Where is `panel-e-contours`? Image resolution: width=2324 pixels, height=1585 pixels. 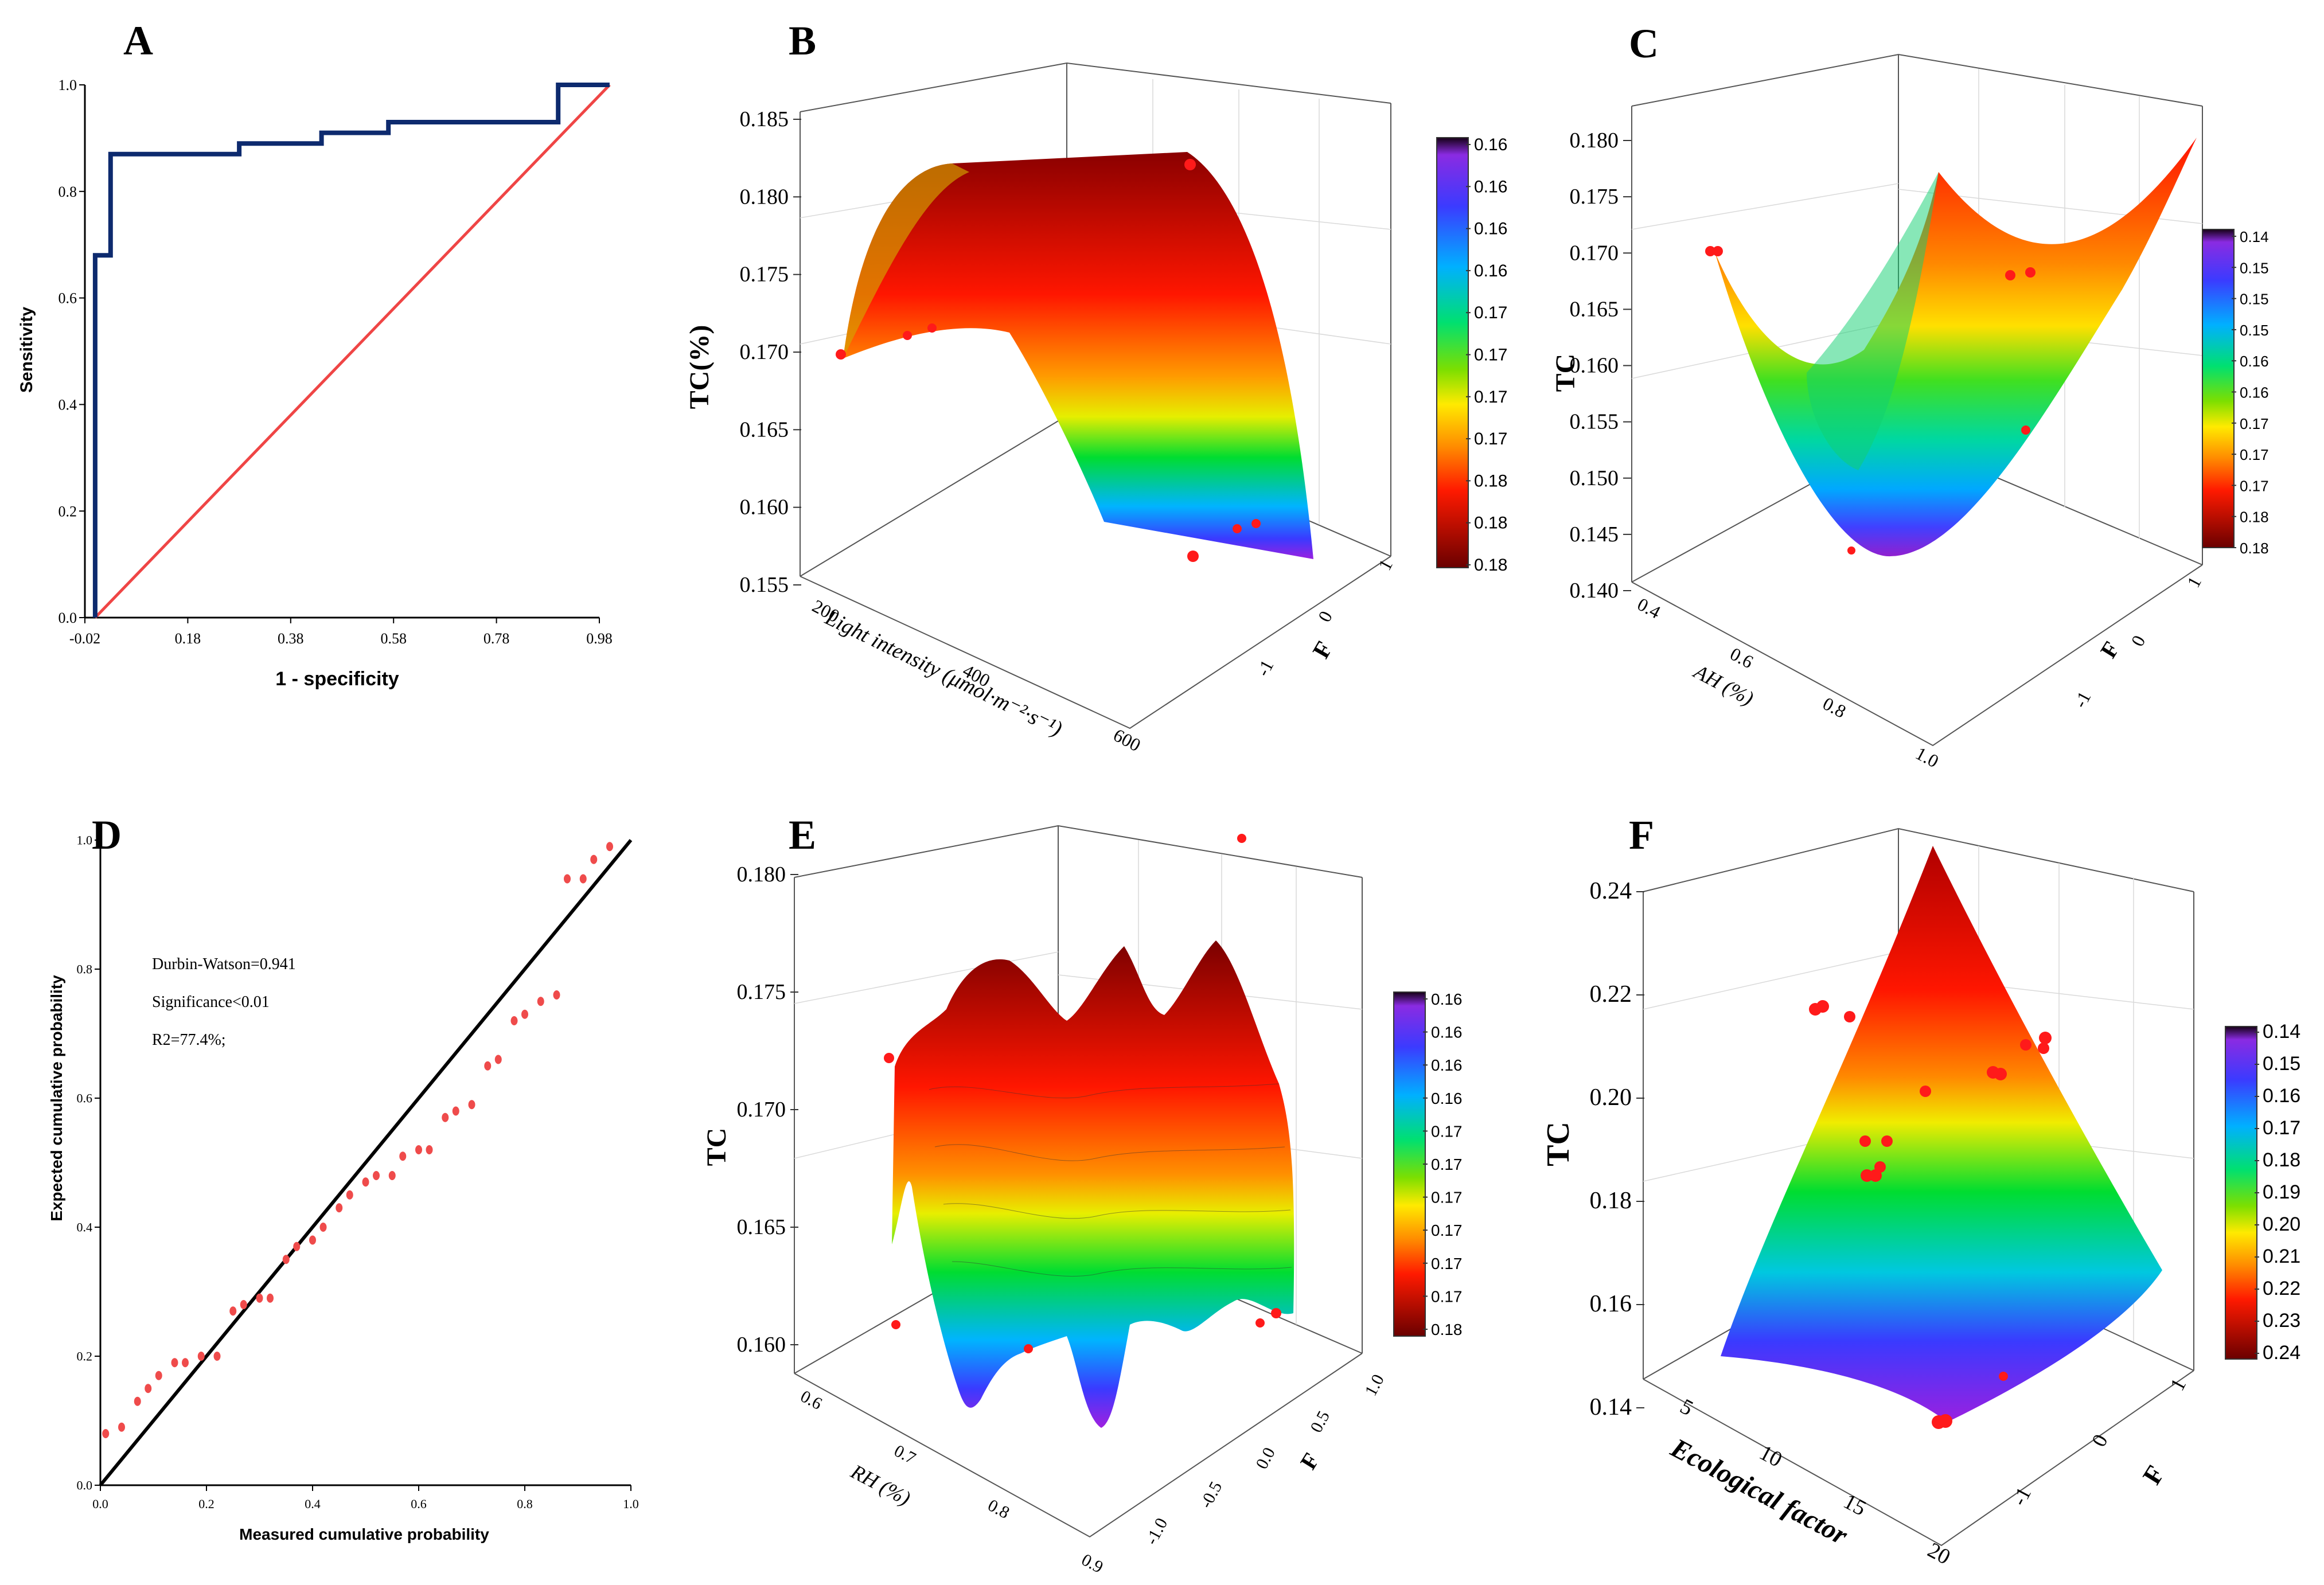
panel-e-contours is located at coordinates (1111, 1180).